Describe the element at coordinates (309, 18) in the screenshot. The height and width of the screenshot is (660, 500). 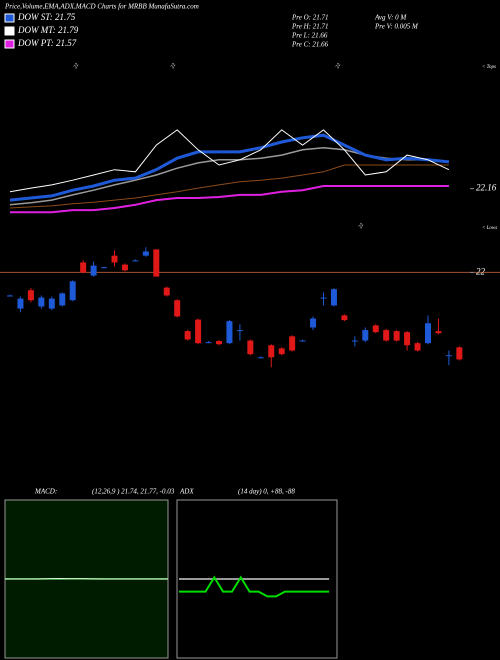
I see `info-text: Pre O: 21.71` at that location.